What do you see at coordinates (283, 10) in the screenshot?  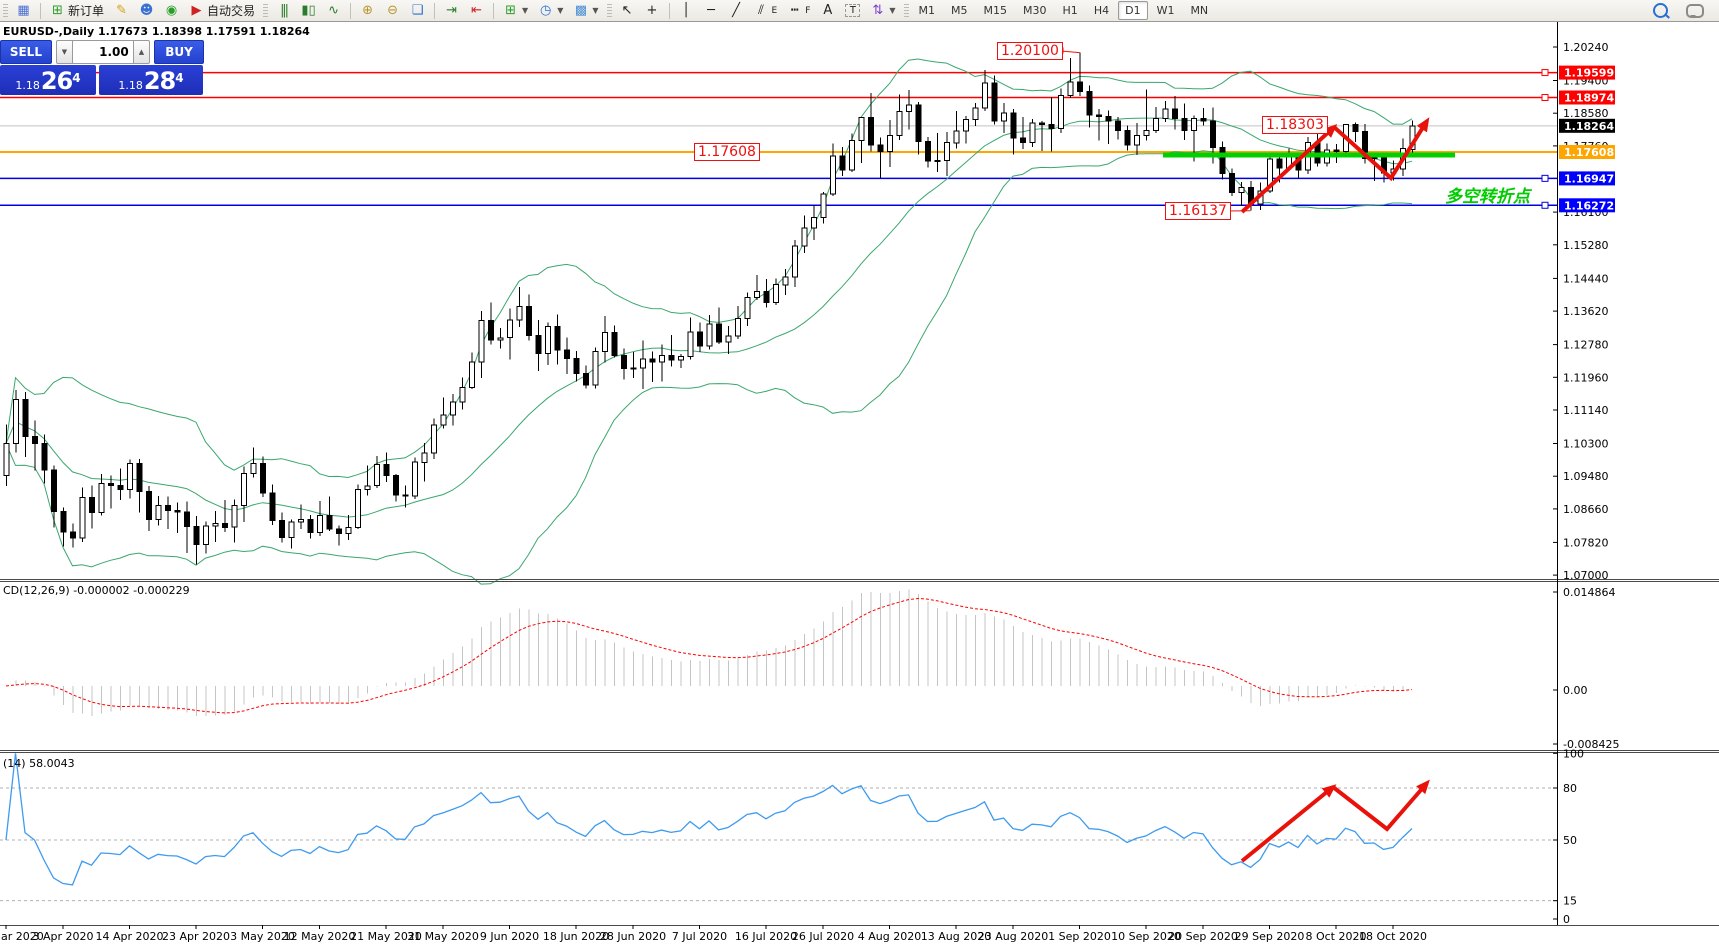 I see `bar-chart-button: ‖|` at bounding box center [283, 10].